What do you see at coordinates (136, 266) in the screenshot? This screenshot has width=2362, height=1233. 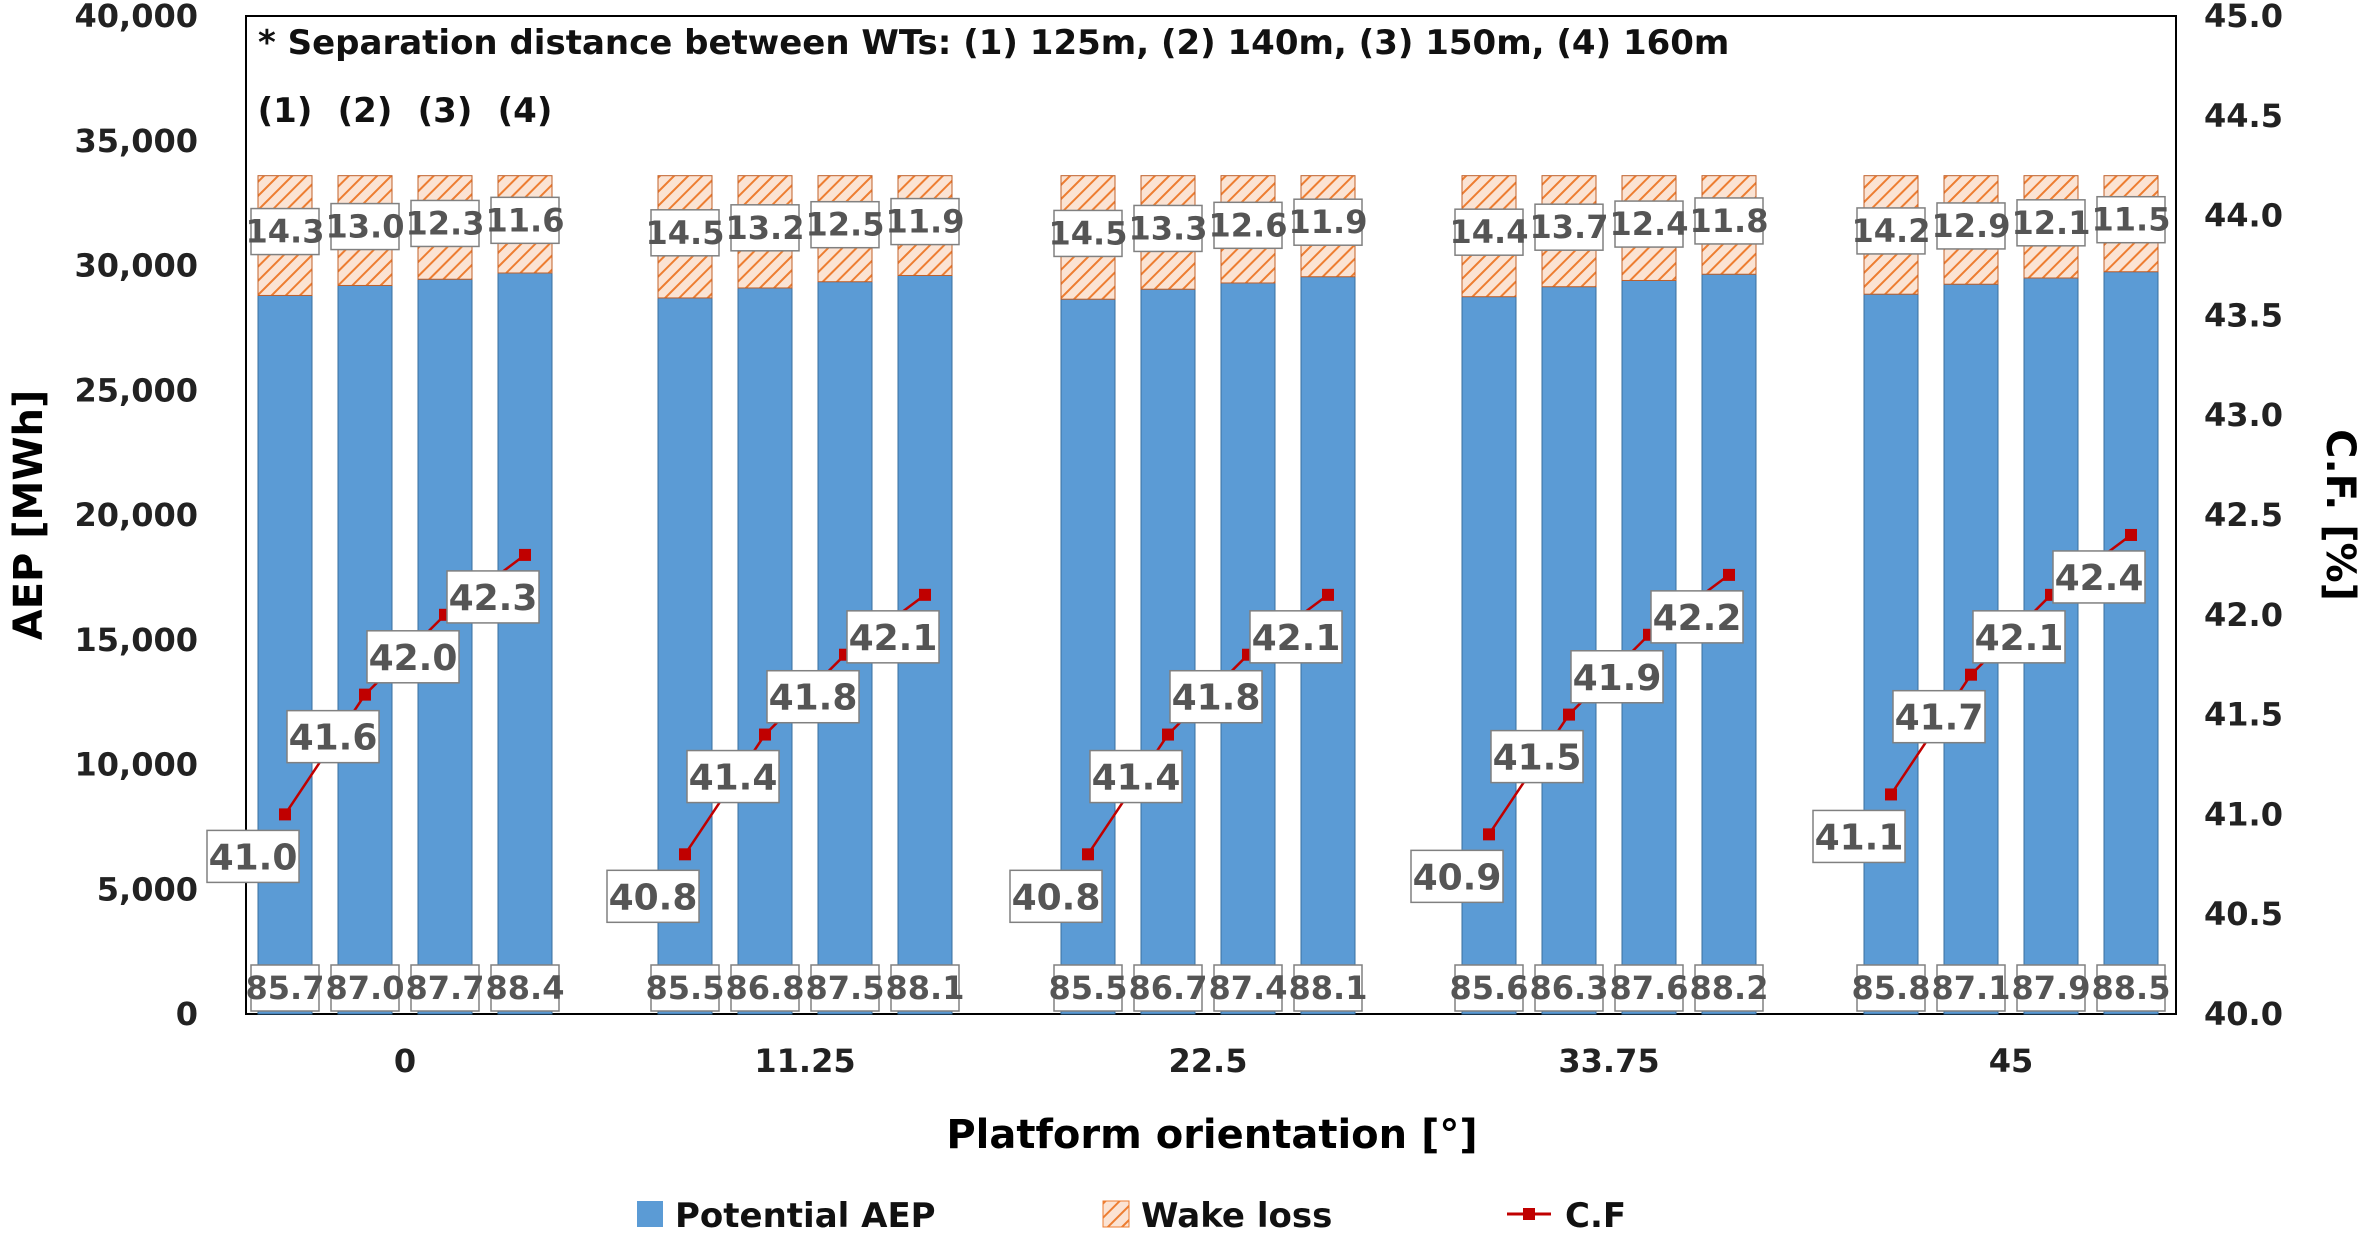 I see `y-tick-label-left: 30,000` at bounding box center [136, 266].